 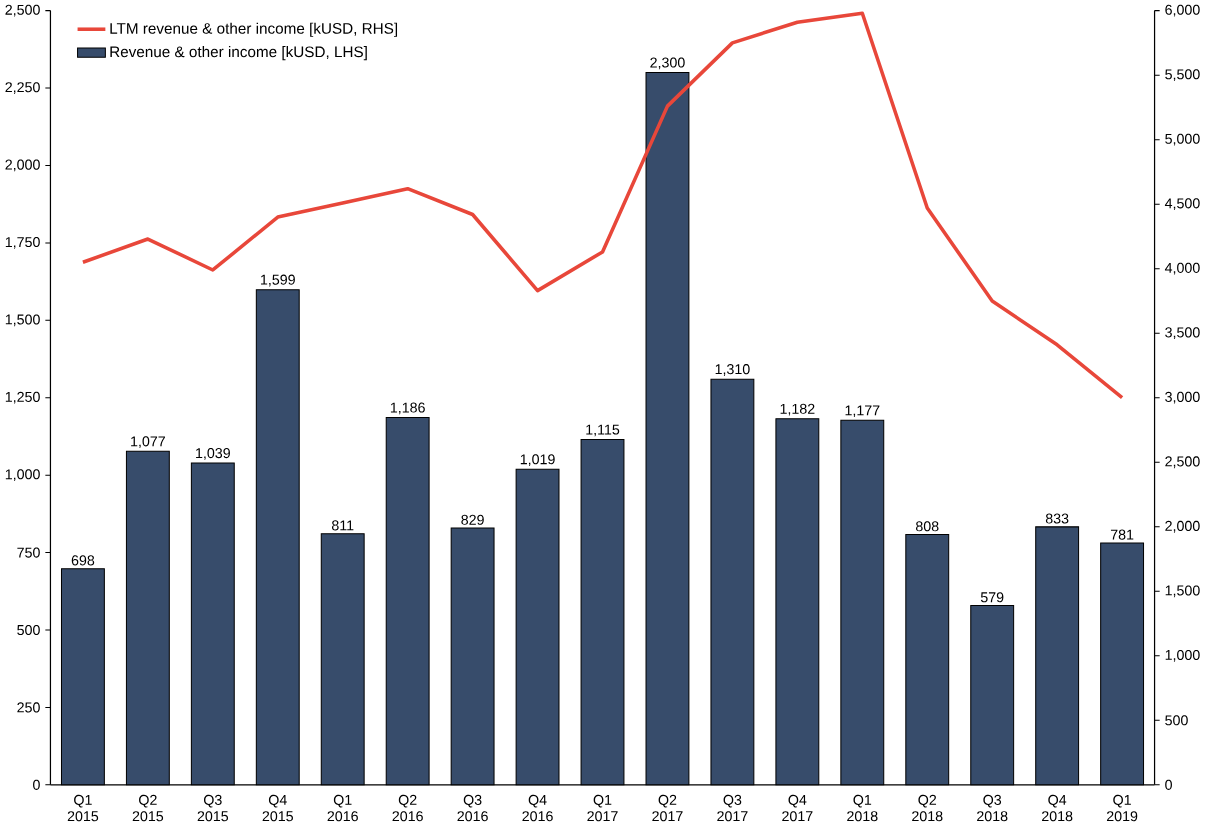 I want to click on data-label: 781, so click(x=1122, y=534).